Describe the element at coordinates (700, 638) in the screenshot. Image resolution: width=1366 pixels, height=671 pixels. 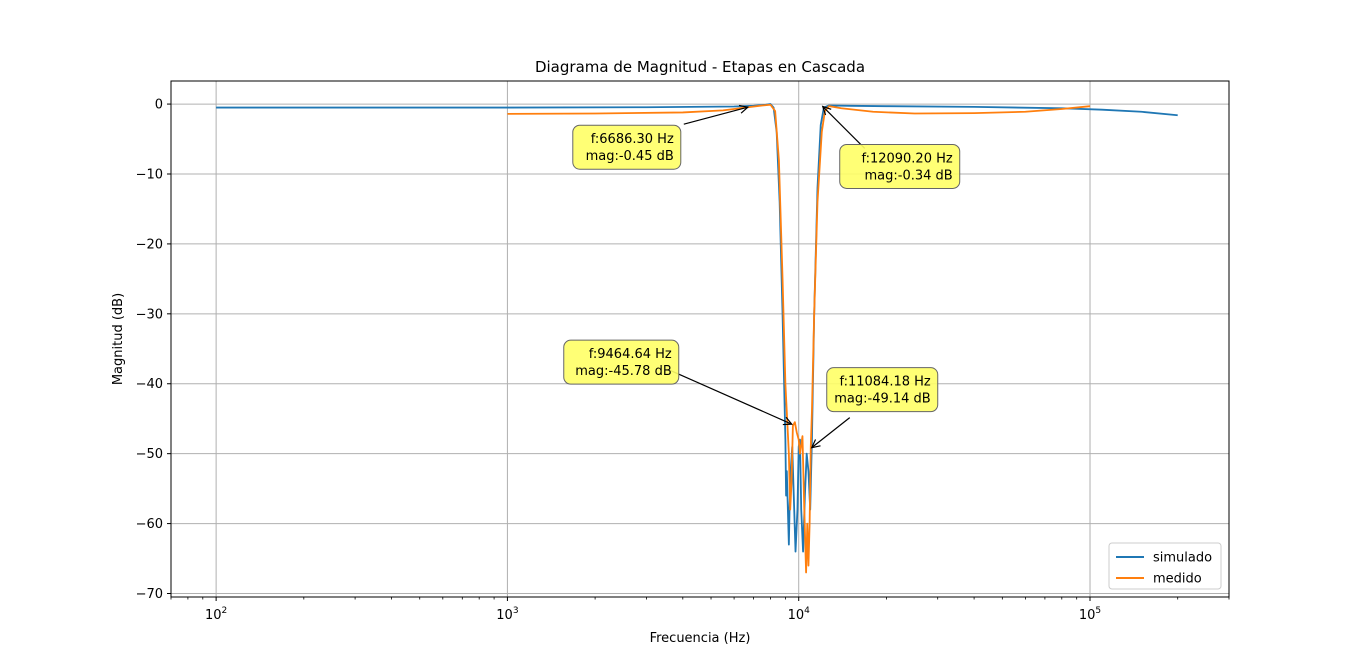
I see `x-axis-label: Frecuencia (Hz)` at that location.